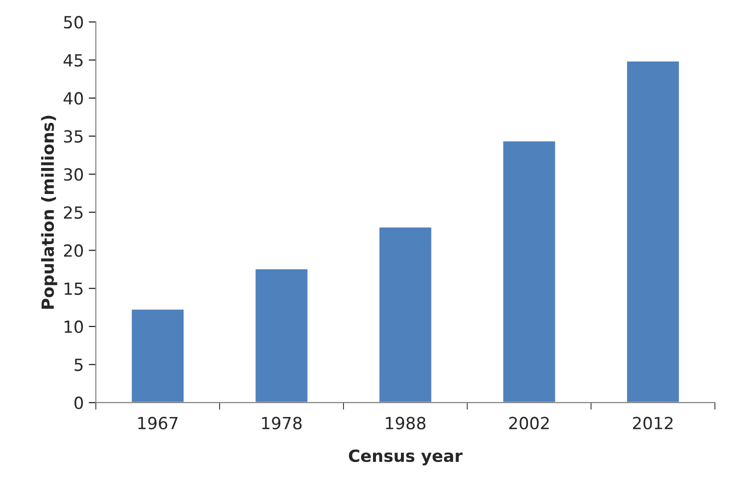 This screenshot has width=737, height=488. What do you see at coordinates (73, 212) in the screenshot?
I see `y-tick-label: 25` at bounding box center [73, 212].